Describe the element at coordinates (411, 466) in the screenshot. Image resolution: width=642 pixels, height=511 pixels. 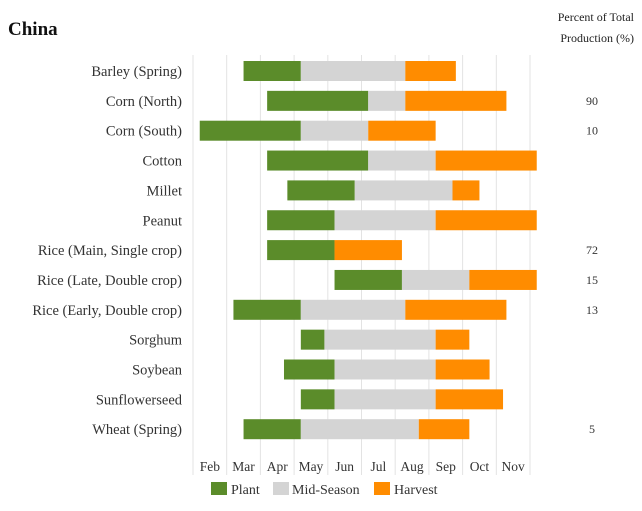
I see `month-tick-label: Aug` at that location.